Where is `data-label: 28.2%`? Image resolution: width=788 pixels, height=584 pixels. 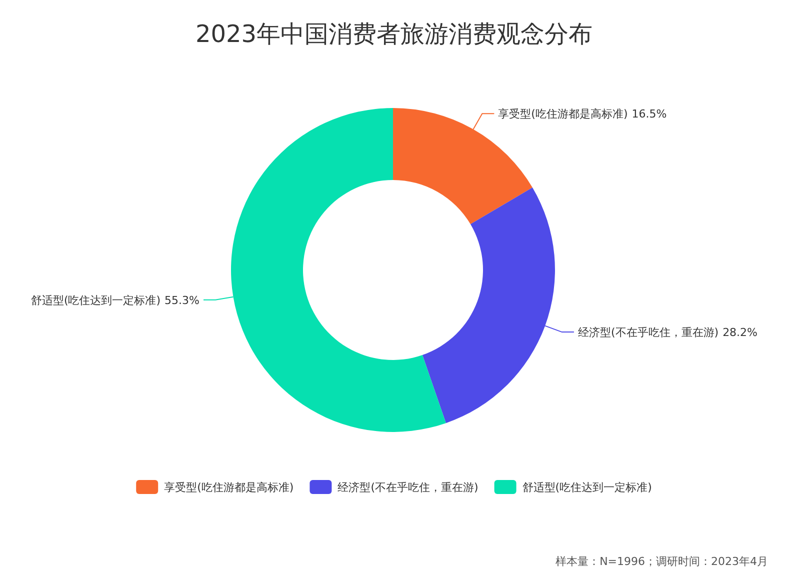
data-label: 28.2% is located at coordinates (740, 333).